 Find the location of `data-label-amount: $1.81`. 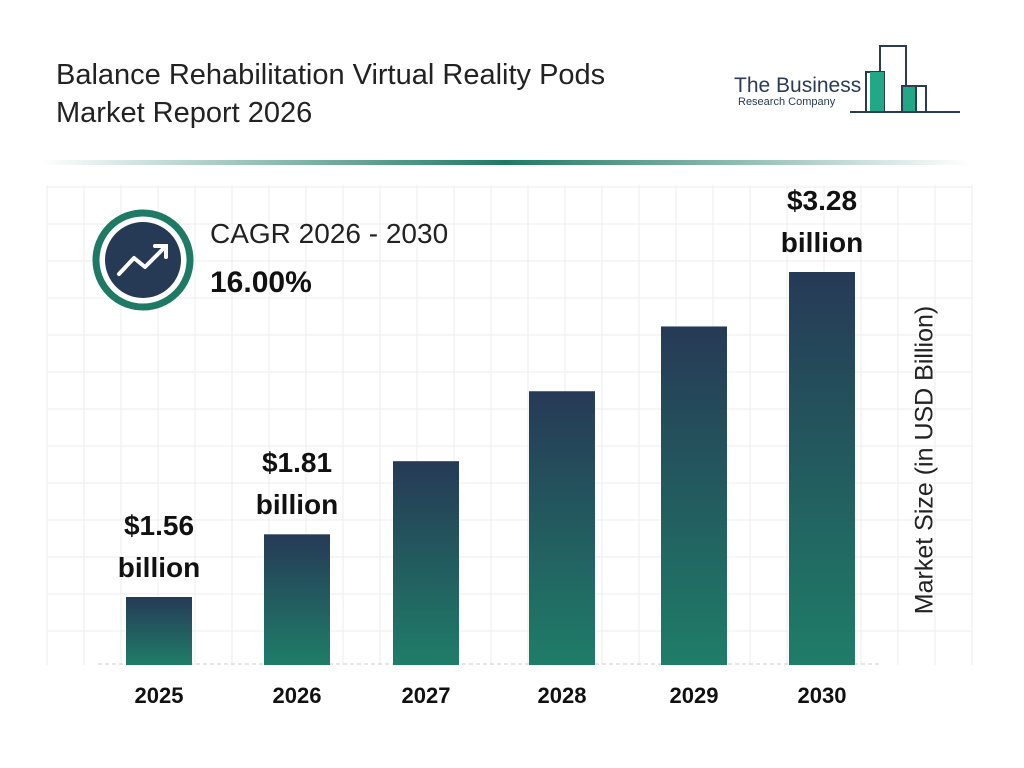

data-label-amount: $1.81 is located at coordinates (297, 463).